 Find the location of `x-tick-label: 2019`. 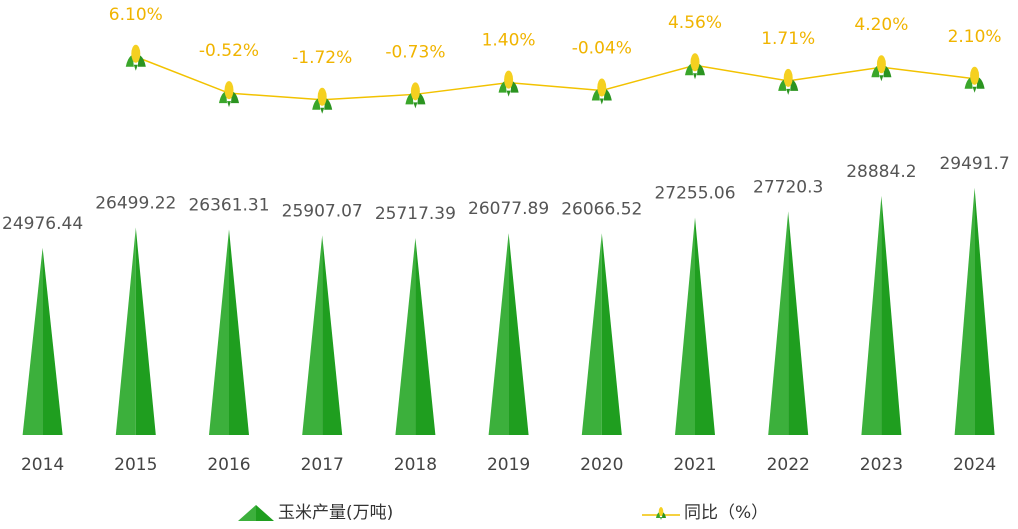

x-tick-label: 2019 is located at coordinates (508, 465).